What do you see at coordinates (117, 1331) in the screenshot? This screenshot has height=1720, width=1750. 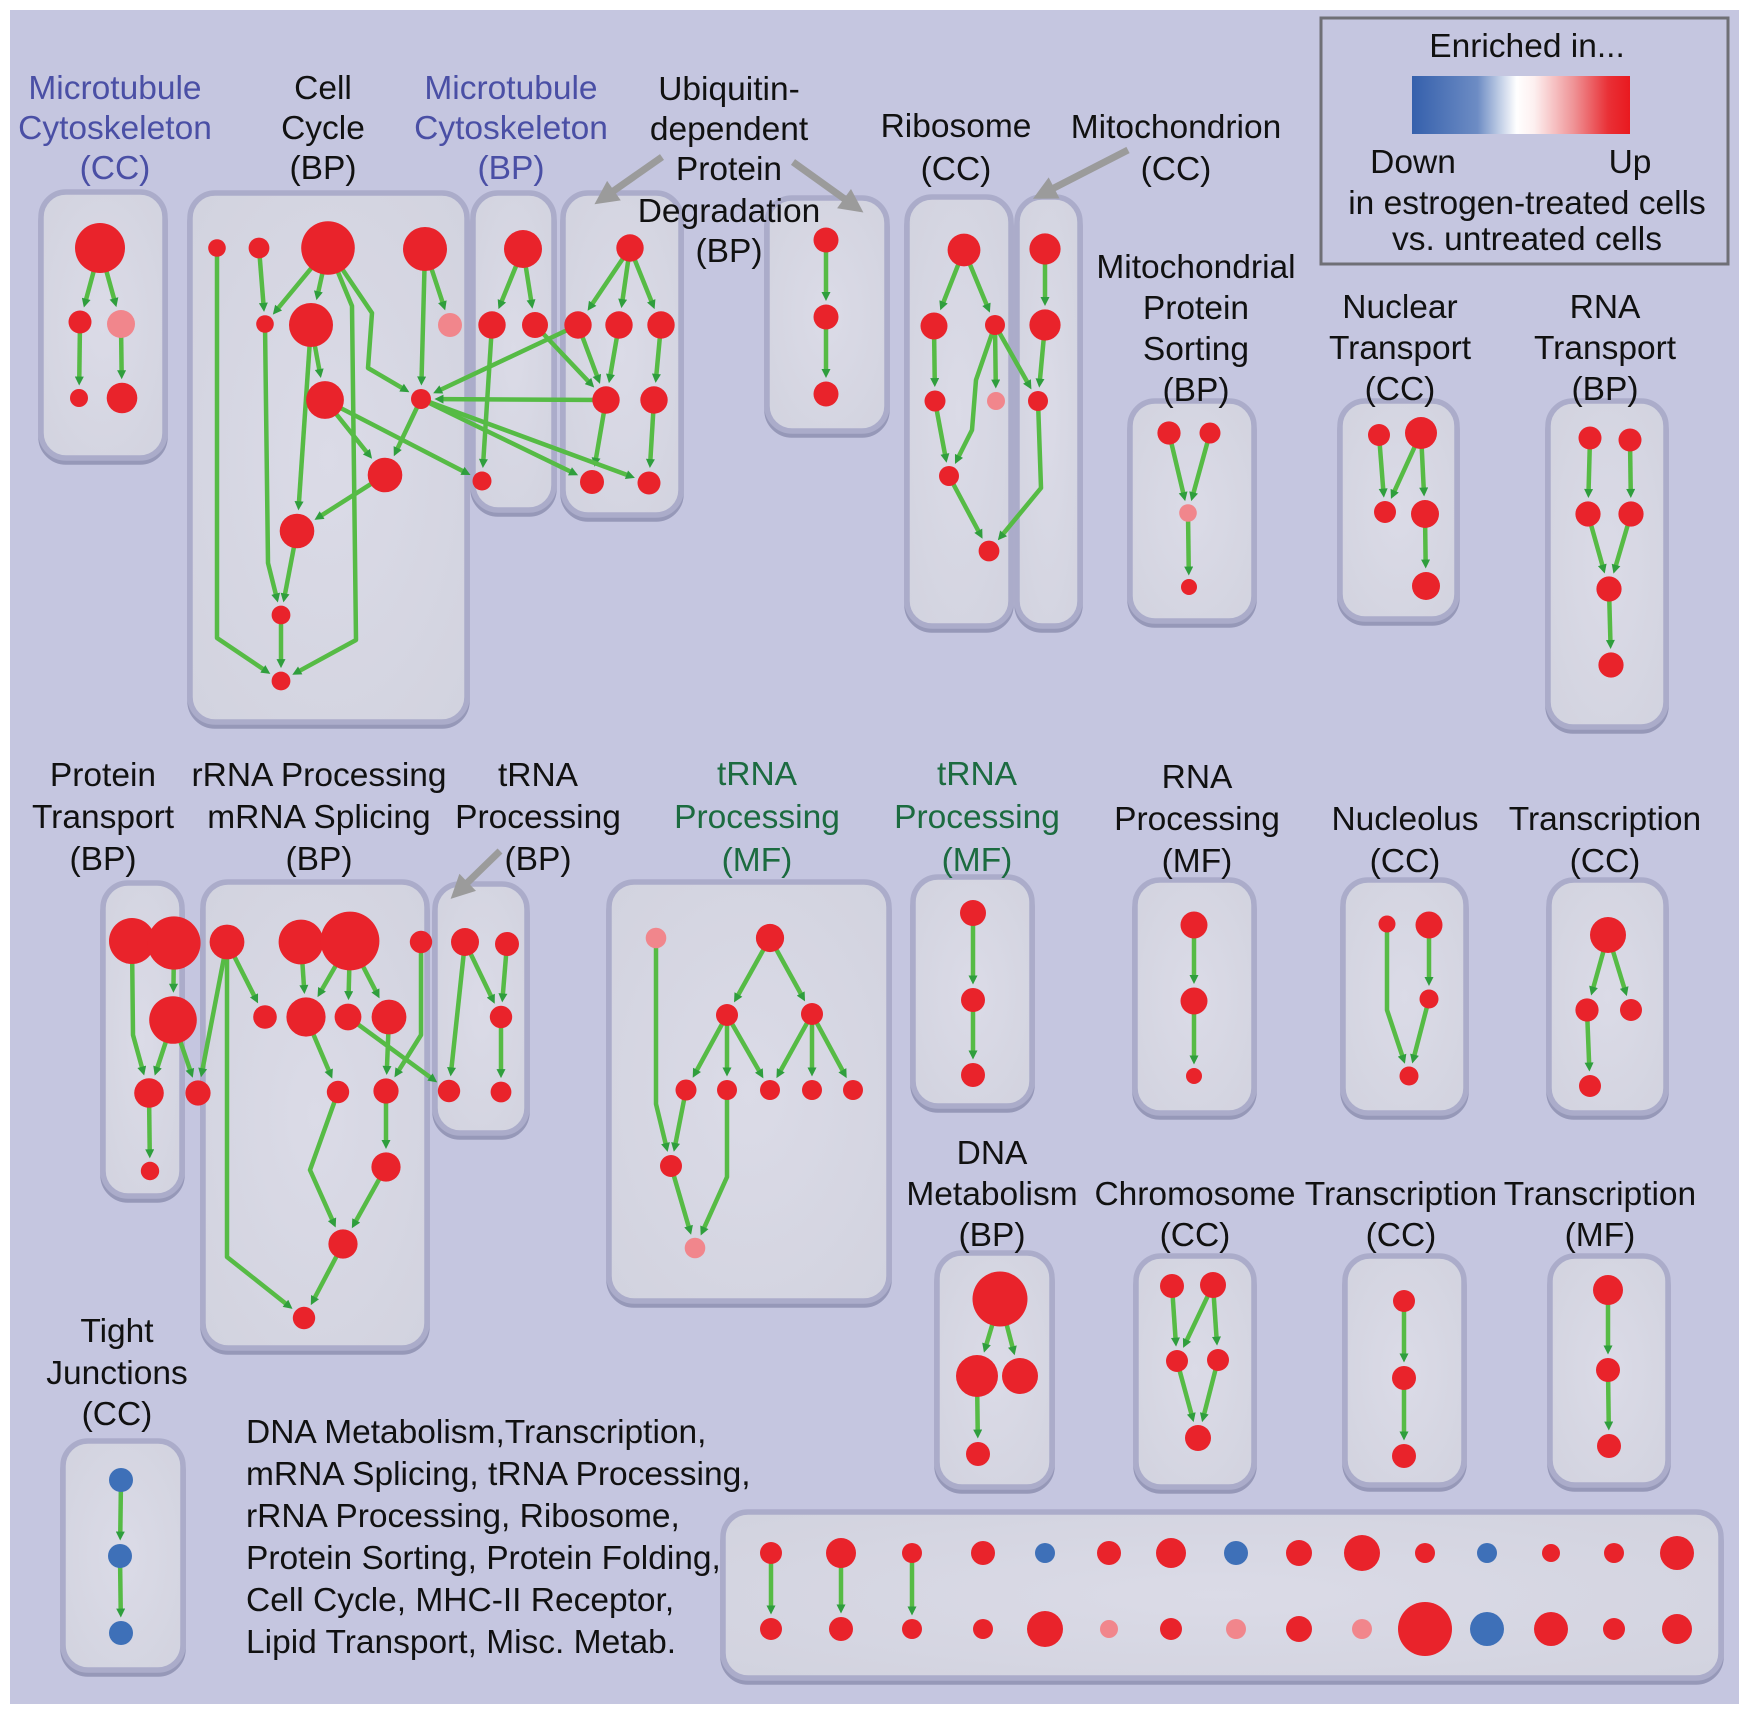 I see `svg-text: Tight` at bounding box center [117, 1331].